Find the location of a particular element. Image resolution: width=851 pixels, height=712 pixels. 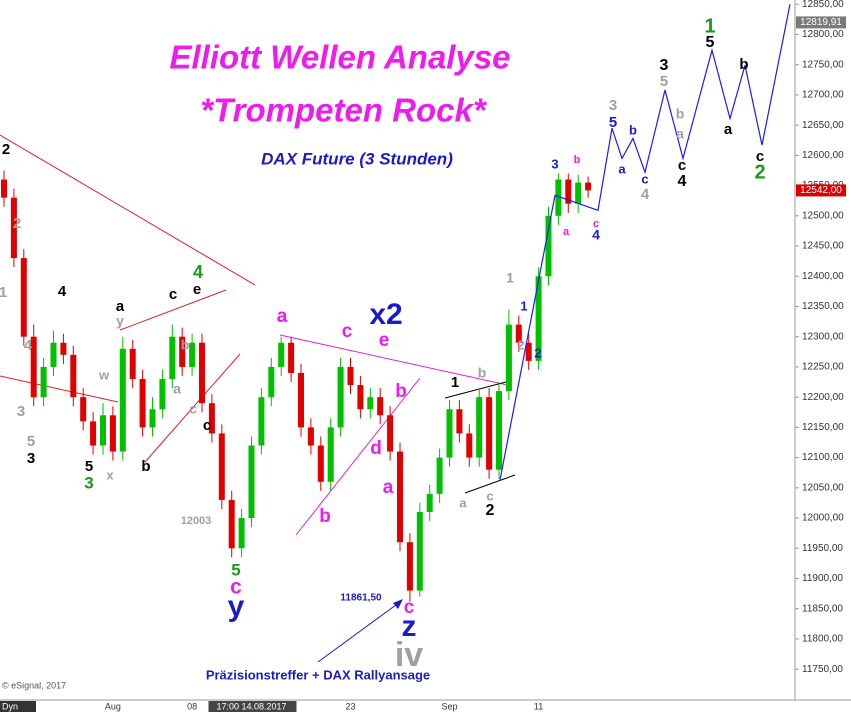

x-tick-label: 17:00 14.08.2017 is located at coordinates (251, 706).